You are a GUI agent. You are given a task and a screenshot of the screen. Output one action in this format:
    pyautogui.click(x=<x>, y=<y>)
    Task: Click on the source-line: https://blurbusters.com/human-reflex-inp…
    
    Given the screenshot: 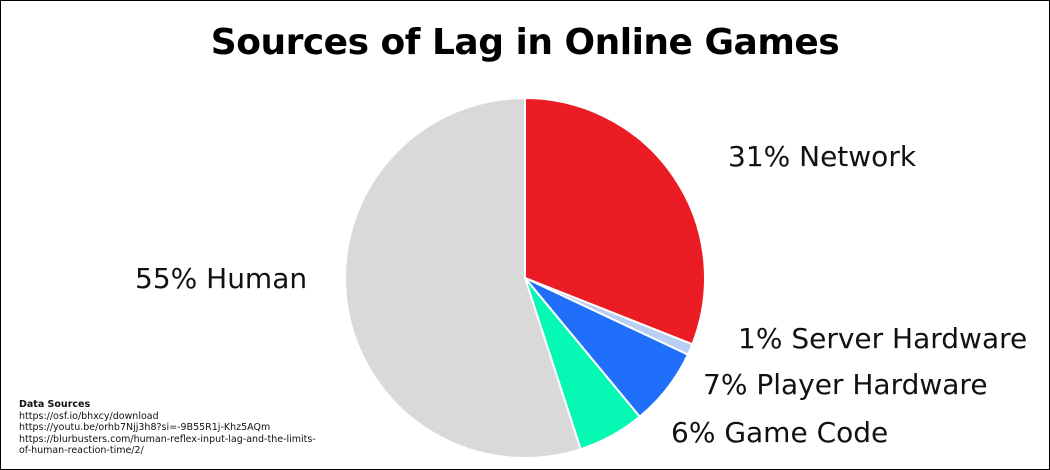 What is the action you would take?
    pyautogui.click(x=167, y=439)
    